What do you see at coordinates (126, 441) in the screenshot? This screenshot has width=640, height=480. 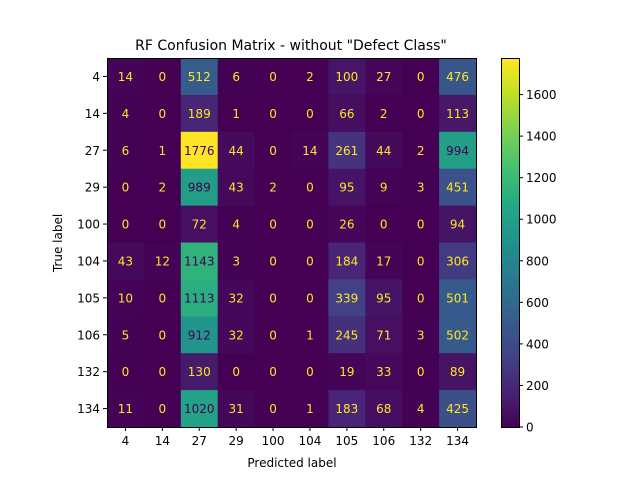 I see `x-tick-label: 4` at bounding box center [126, 441].